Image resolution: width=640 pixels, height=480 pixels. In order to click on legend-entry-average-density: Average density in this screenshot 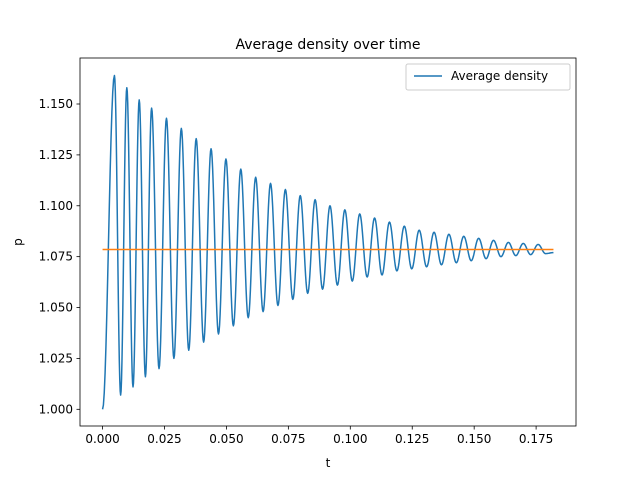, I will do `click(499, 76)`.